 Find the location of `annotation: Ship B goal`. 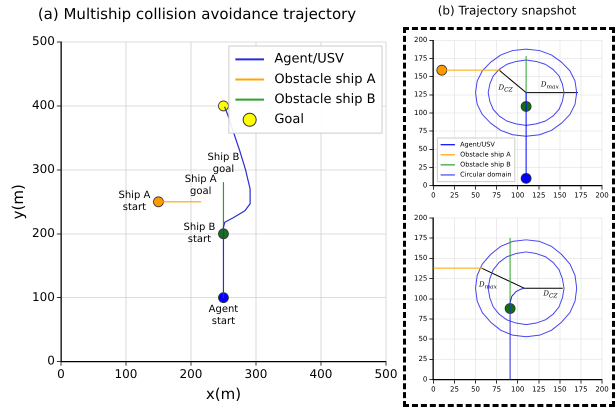

annotation: Ship B goal is located at coordinates (224, 163).